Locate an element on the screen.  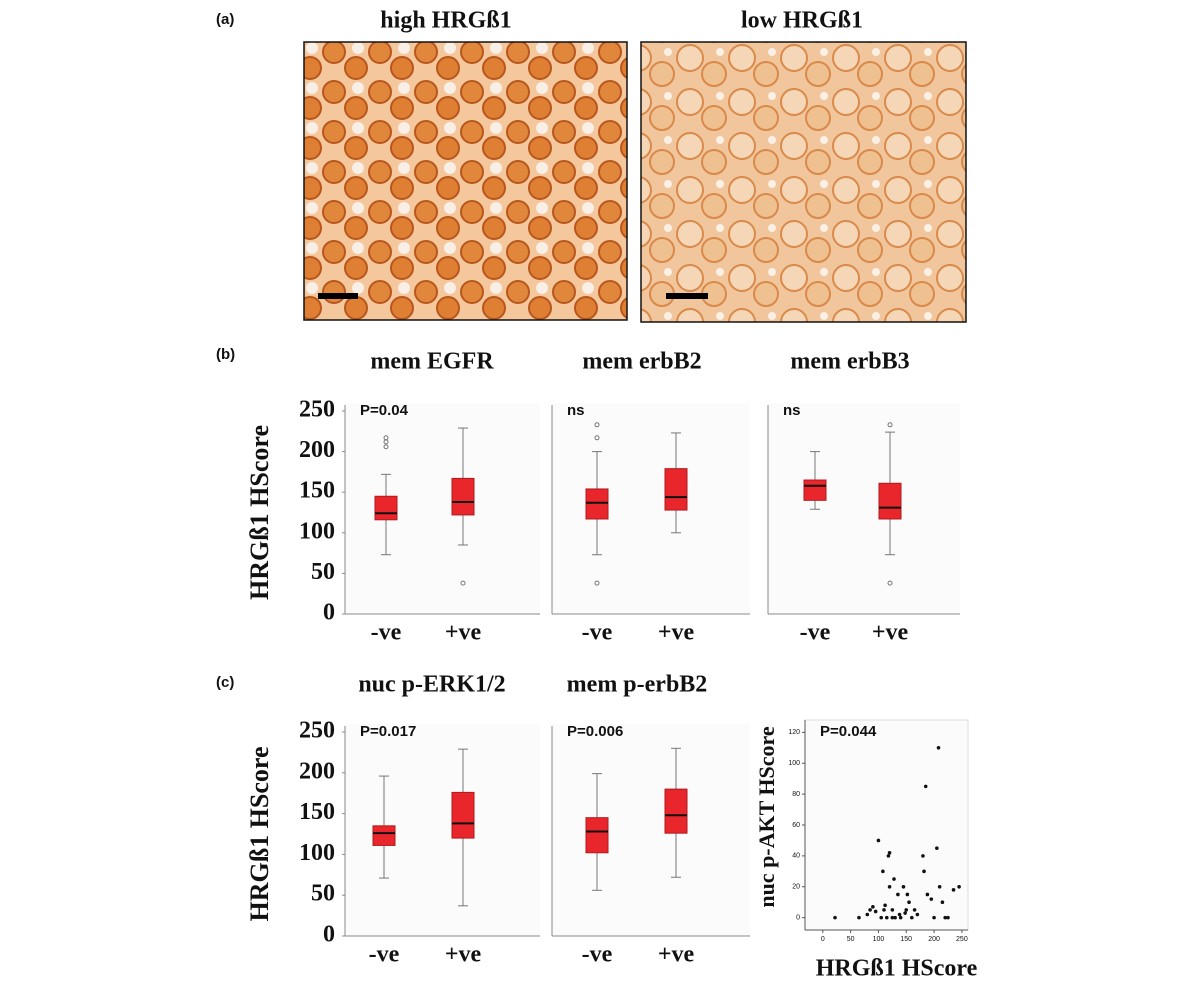
y-tick-label: 250 is located at coordinates (317, 731).